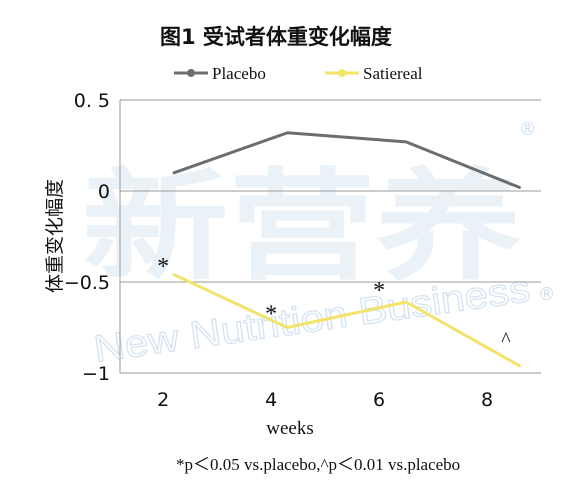 This screenshot has width=581, height=490. What do you see at coordinates (55, 236) in the screenshot?
I see `y-axis-label: 体重变化幅度` at bounding box center [55, 236].